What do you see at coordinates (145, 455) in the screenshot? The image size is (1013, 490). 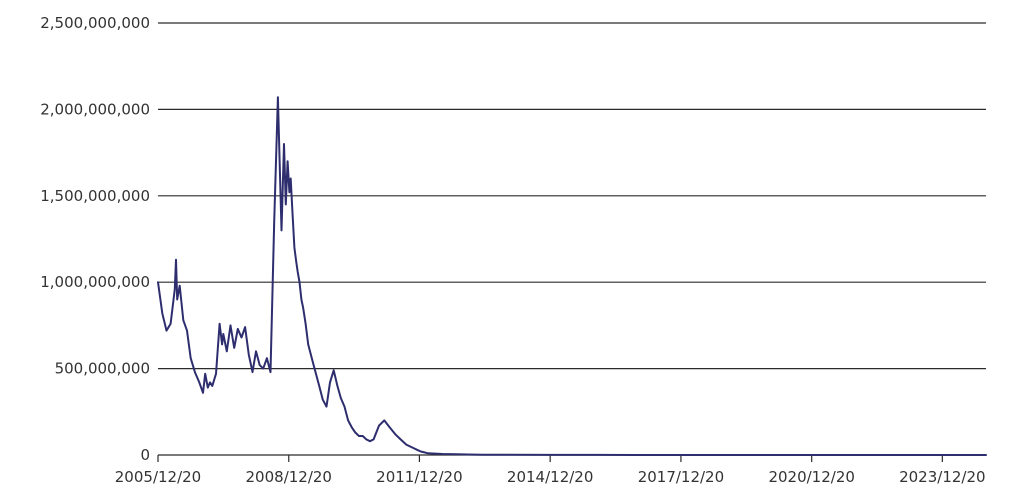 I see `y-tick-label: 0` at bounding box center [145, 455].